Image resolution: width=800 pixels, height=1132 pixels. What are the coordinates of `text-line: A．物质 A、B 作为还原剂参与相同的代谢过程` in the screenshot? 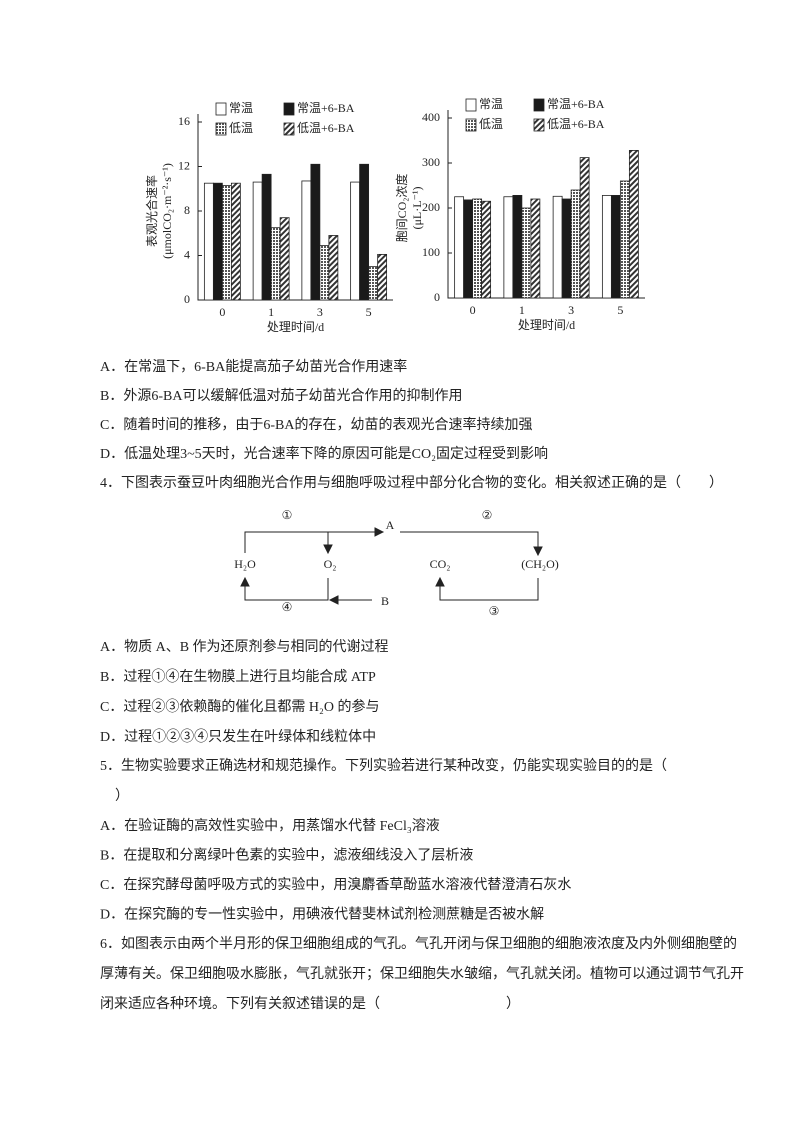 It's located at (244, 646).